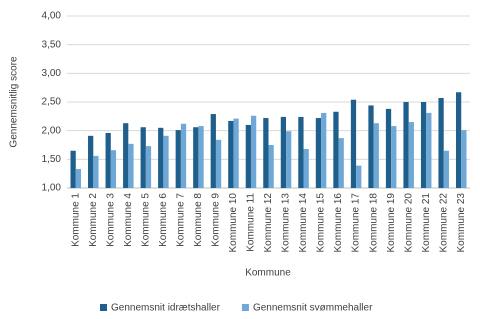  What do you see at coordinates (338, 223) in the screenshot?
I see `x-tick-label: Kommune 16` at bounding box center [338, 223].